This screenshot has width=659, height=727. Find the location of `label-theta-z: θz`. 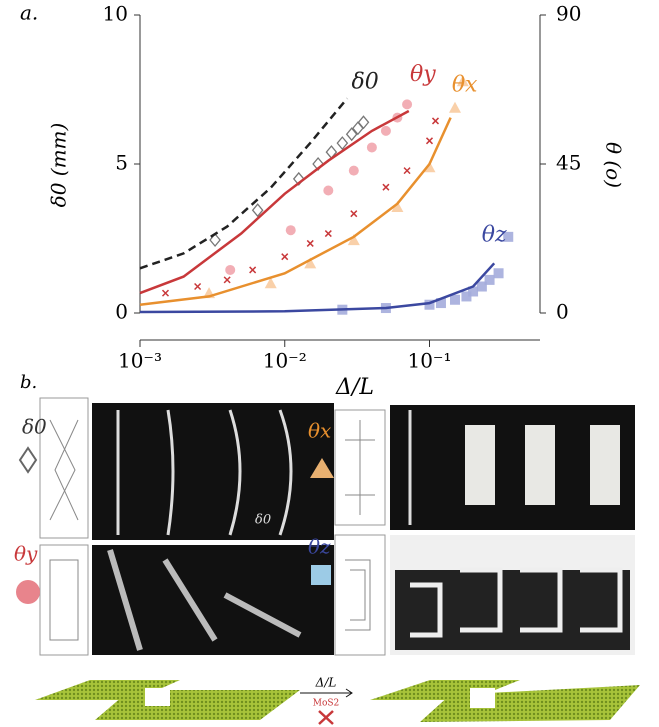

label-theta-z: θz is located at coordinates (319, 547).